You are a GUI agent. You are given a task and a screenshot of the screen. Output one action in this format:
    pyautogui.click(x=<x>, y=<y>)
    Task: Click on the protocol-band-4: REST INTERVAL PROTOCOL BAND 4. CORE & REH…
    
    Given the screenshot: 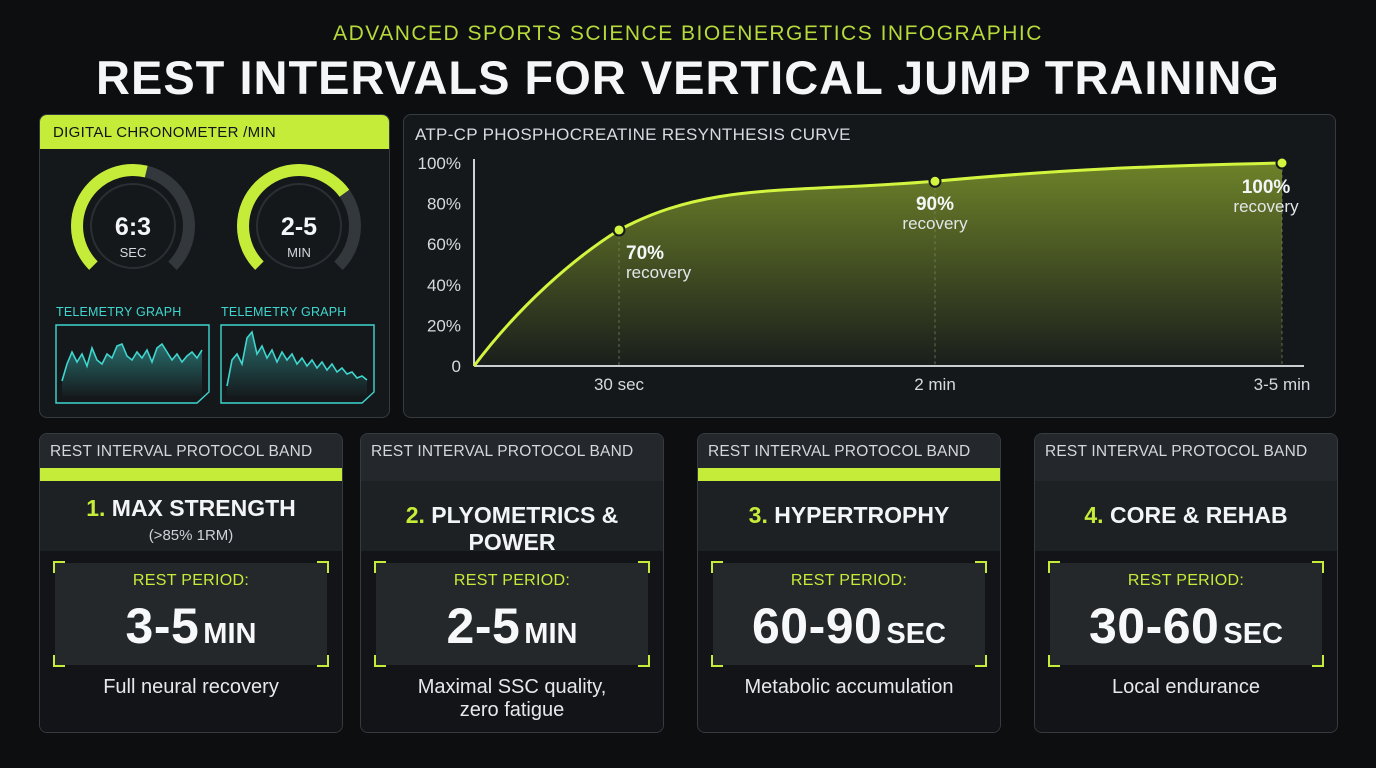 What is the action you would take?
    pyautogui.click(x=1186, y=583)
    